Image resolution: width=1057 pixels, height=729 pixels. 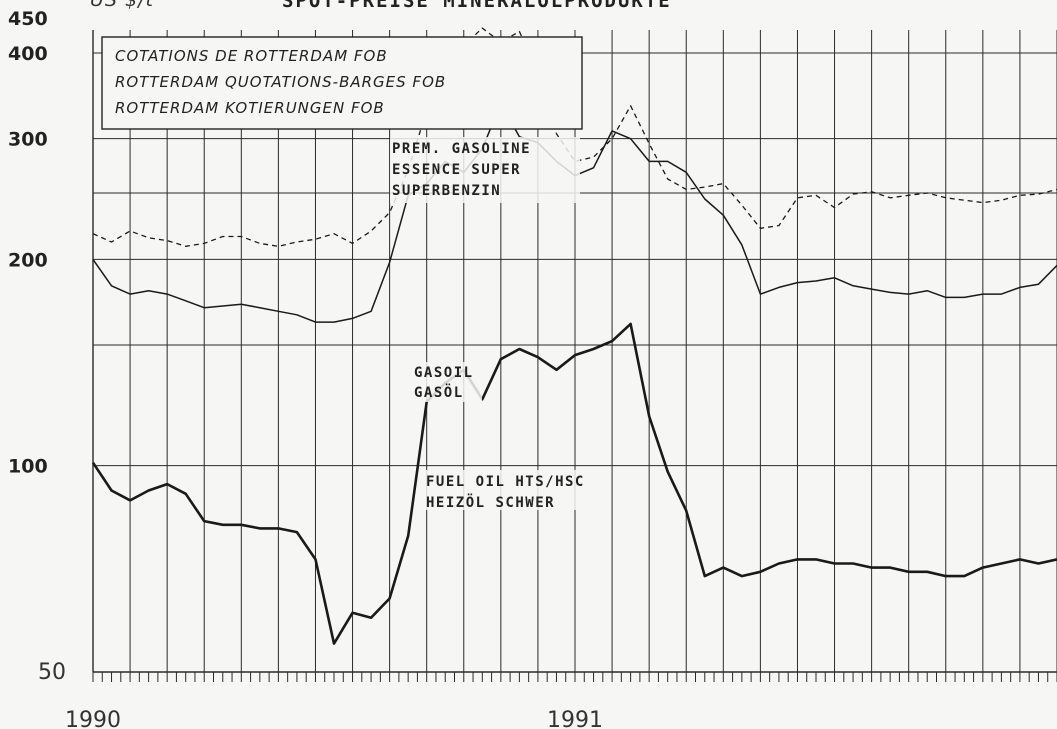 I want to click on label-gasoline-line-1: PREM. GASOLINE, so click(x=461, y=149).